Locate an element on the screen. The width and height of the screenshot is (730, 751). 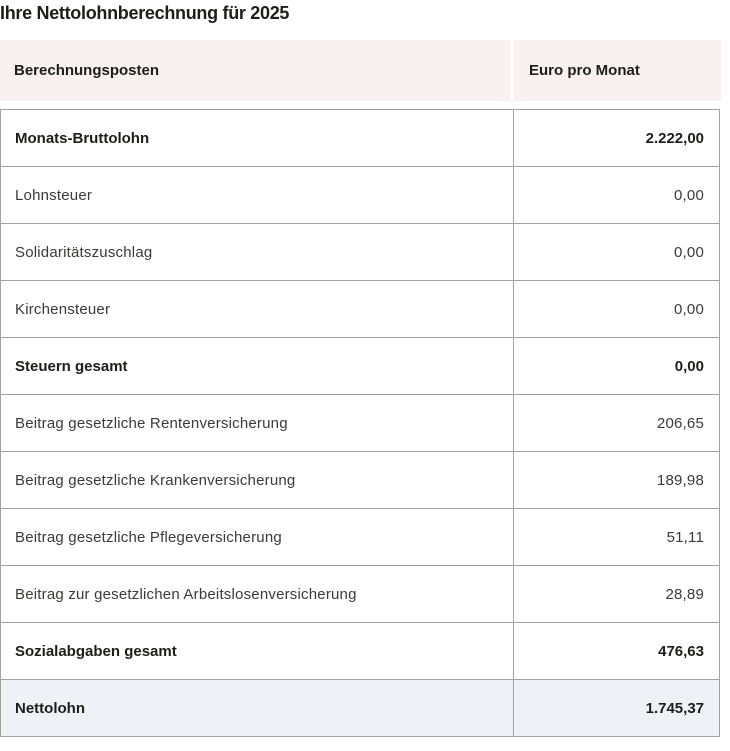
row-label: Beitrag gesetzliche Rentenversicherung is located at coordinates (257, 423).